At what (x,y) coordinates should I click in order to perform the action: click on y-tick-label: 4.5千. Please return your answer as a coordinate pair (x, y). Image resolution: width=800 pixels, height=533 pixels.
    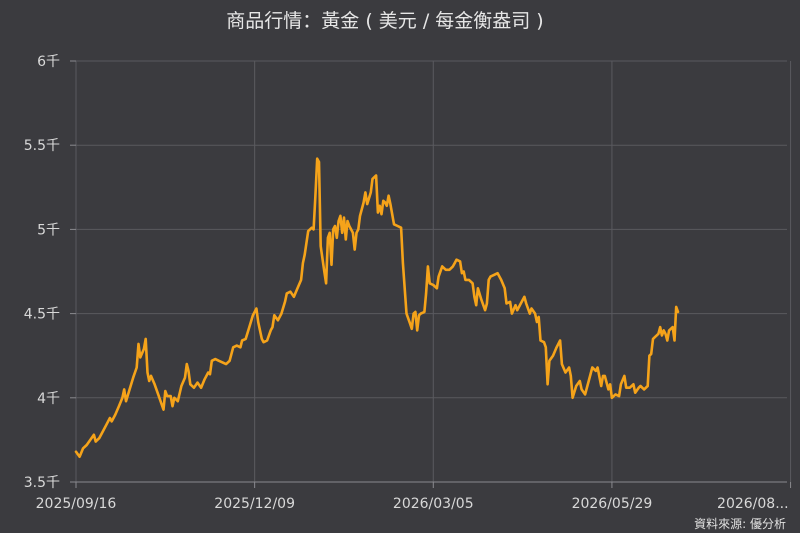
    Looking at the image, I should click on (42, 315).